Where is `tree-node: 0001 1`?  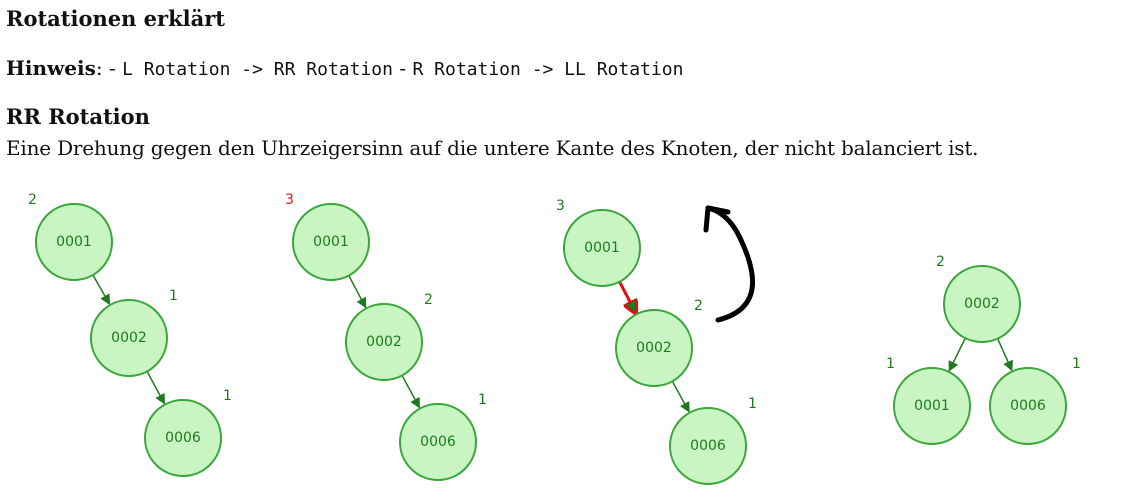 tree-node: 0001 1 is located at coordinates (928, 400).